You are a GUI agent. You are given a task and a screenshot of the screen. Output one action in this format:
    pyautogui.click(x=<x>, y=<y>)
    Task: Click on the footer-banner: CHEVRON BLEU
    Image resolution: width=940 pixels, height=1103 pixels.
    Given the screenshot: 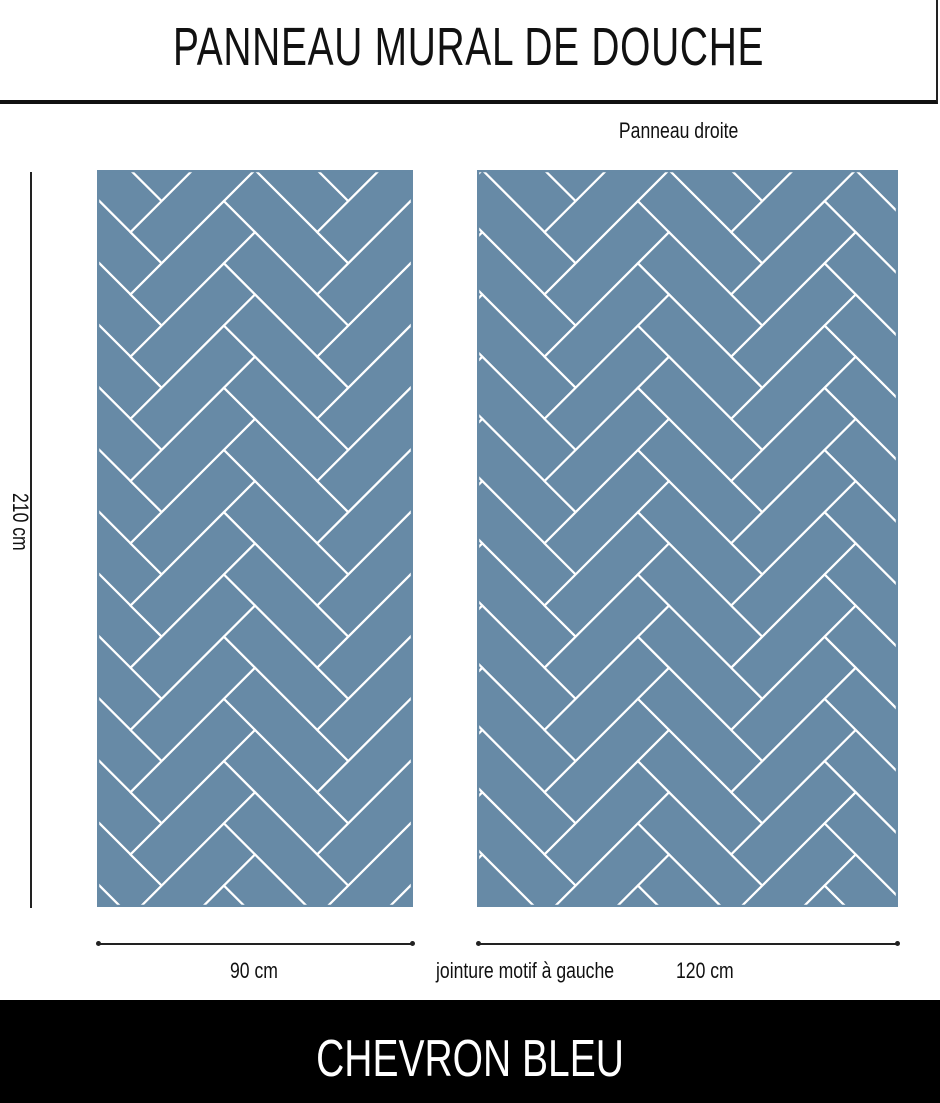 What is the action you would take?
    pyautogui.click(x=470, y=1051)
    